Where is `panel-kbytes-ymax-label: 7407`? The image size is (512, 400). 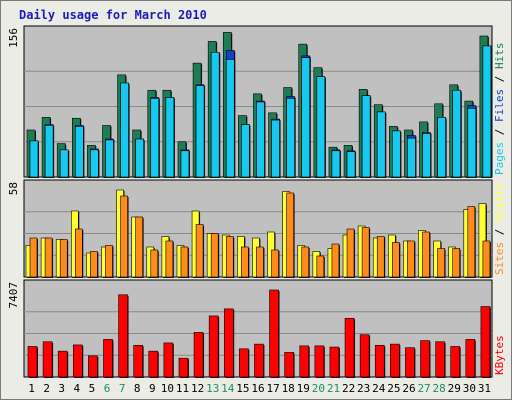 panel-kbytes-ymax-label: 7407 is located at coordinates (13, 295).